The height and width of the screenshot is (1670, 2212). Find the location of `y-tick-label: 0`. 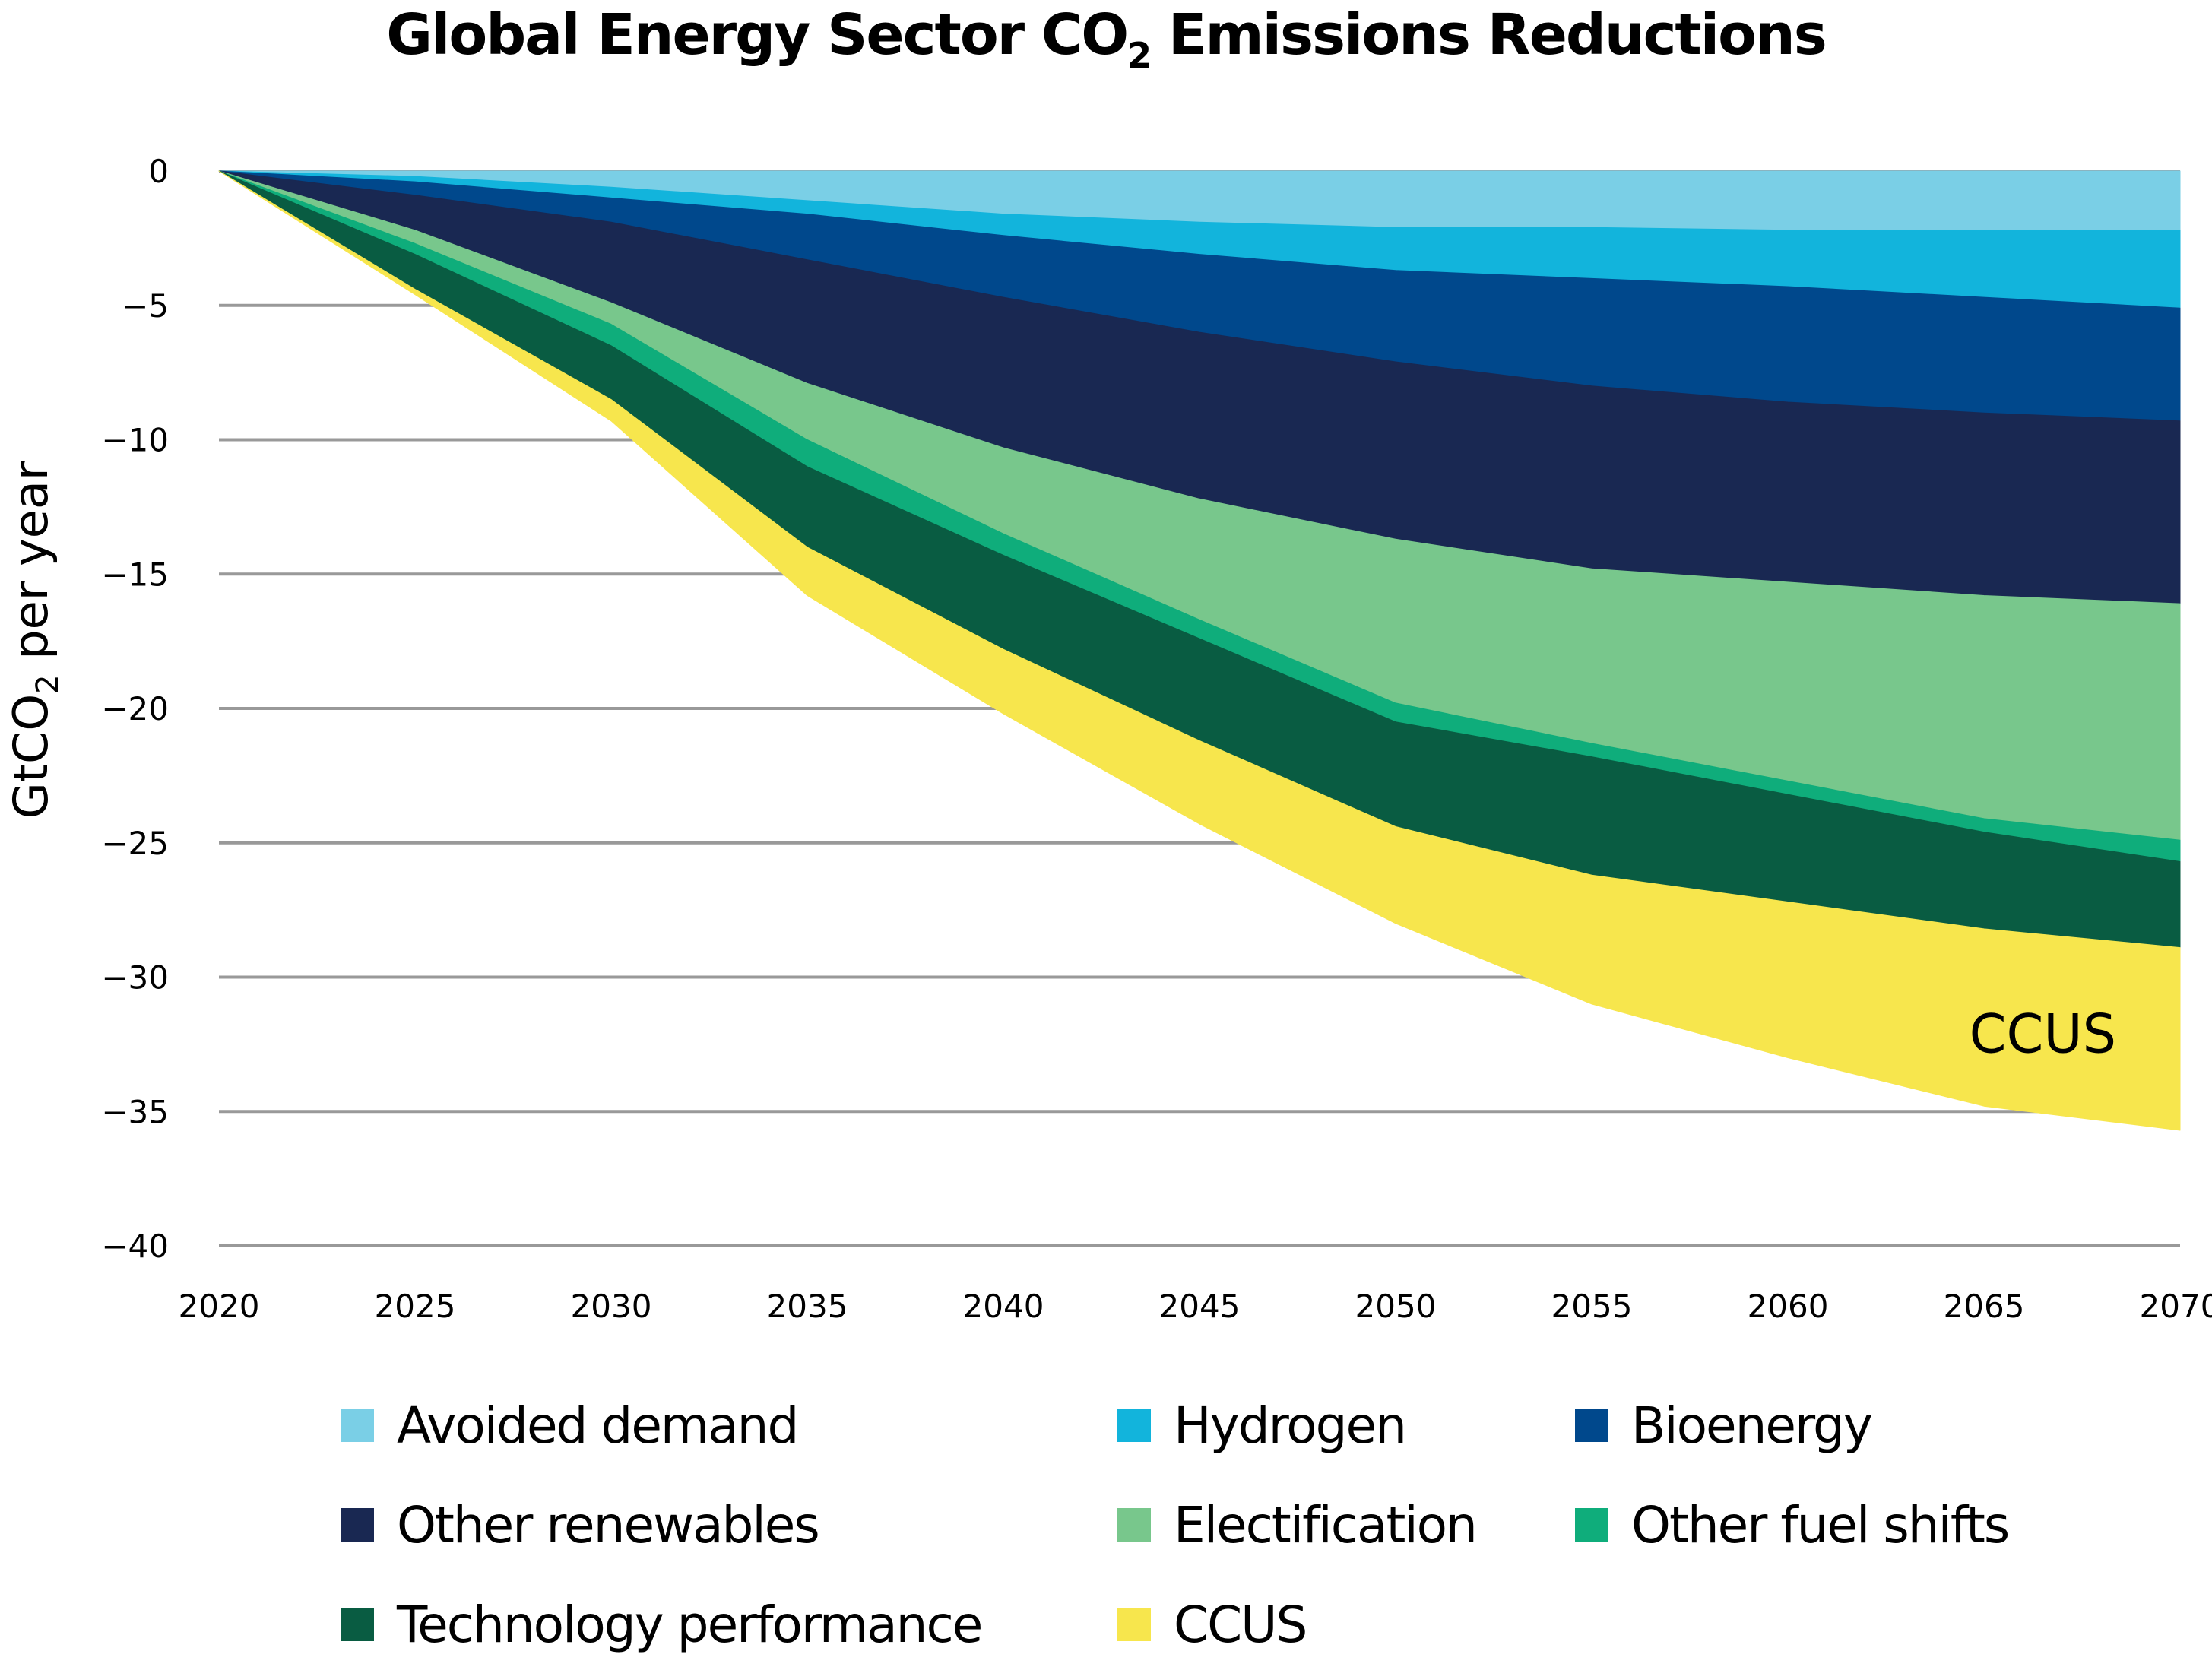

y-tick-label: 0 is located at coordinates (158, 171).